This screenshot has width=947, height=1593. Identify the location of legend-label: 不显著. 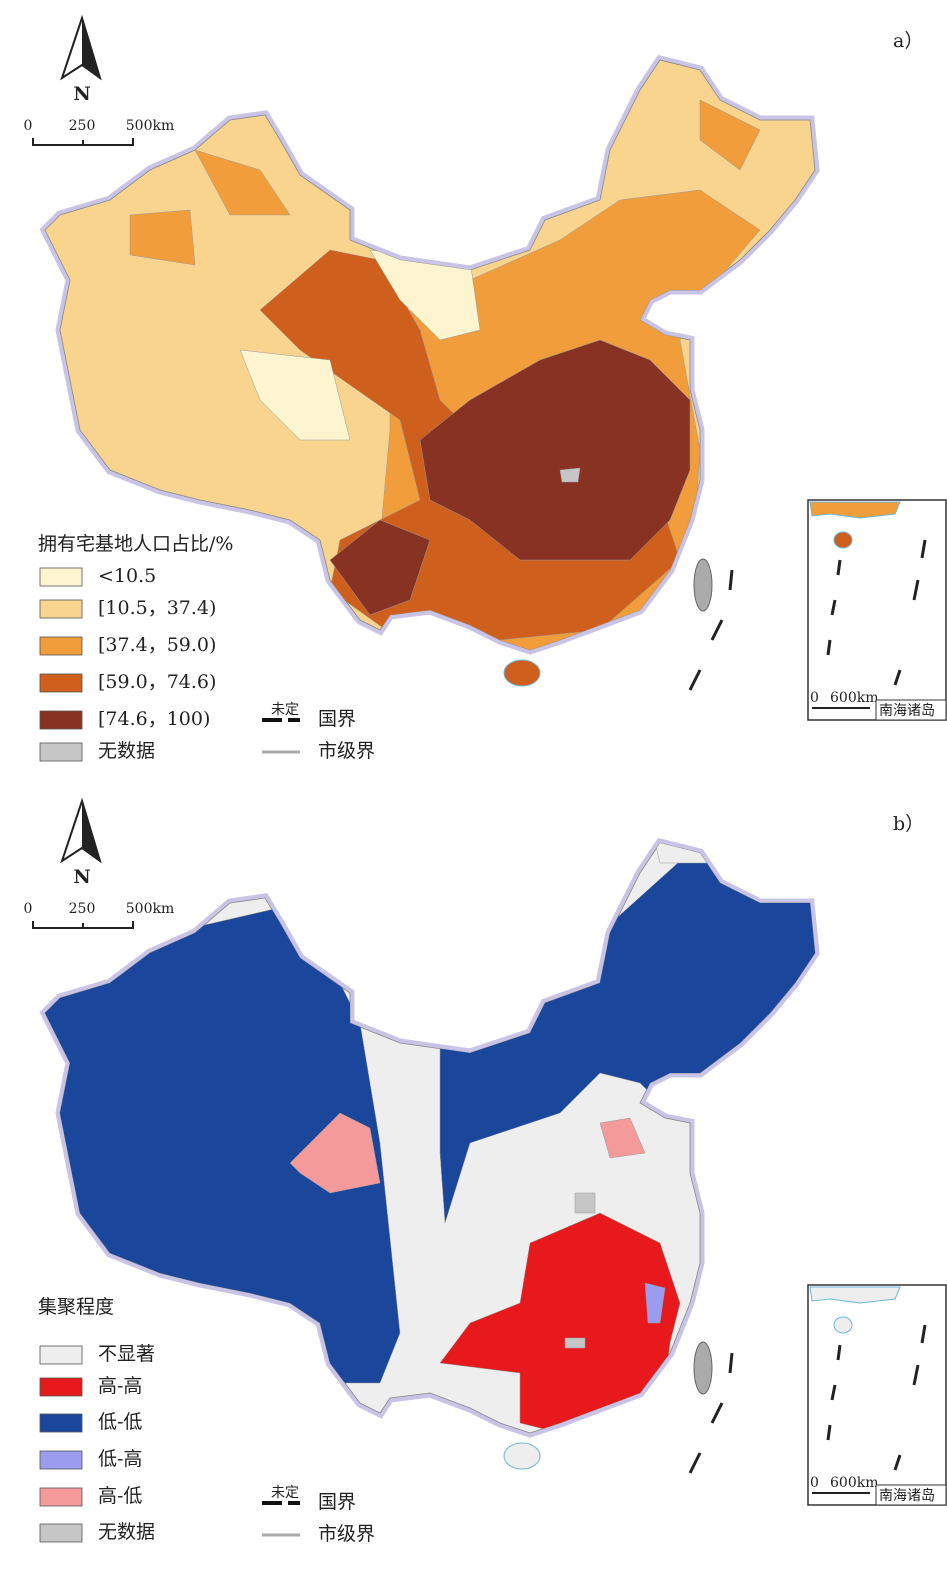
(126, 1354).